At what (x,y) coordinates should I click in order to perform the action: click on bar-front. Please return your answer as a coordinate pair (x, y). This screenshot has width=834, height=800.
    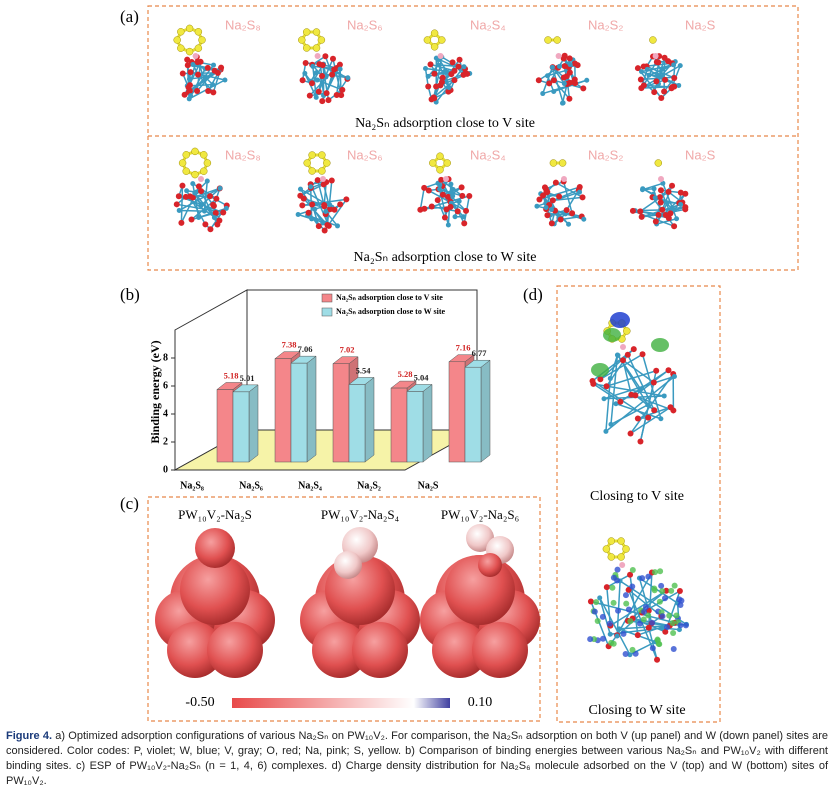
    Looking at the image, I should click on (225, 426).